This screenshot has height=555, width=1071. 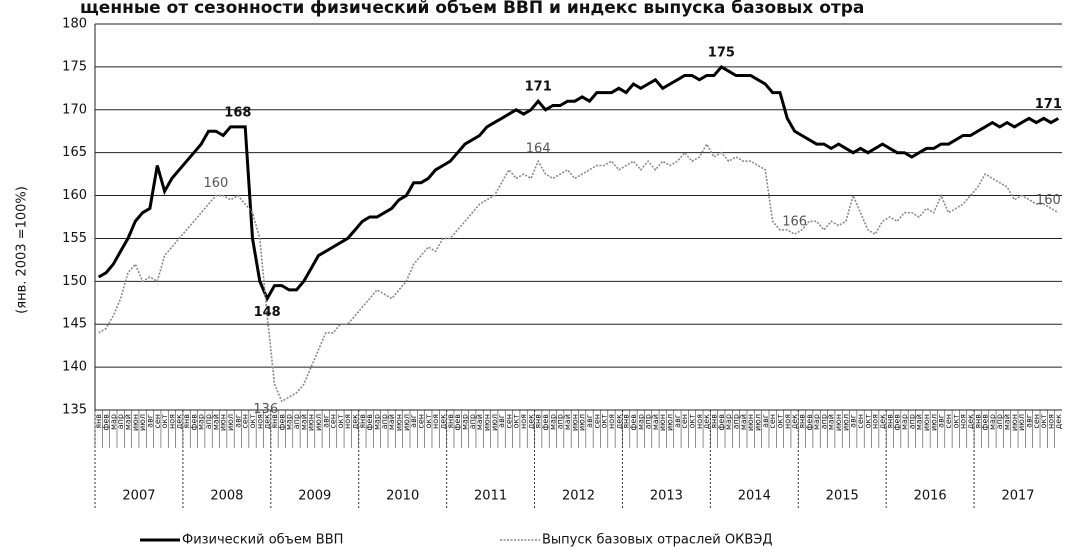 What do you see at coordinates (74, 109) in the screenshot?
I see `y-tick-label: 170` at bounding box center [74, 109].